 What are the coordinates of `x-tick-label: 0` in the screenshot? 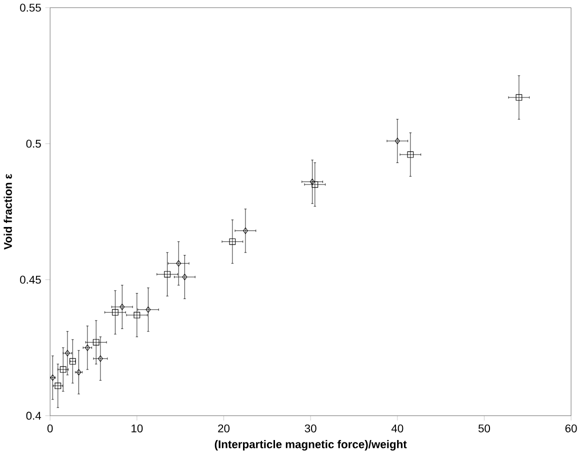 It's located at (50, 428).